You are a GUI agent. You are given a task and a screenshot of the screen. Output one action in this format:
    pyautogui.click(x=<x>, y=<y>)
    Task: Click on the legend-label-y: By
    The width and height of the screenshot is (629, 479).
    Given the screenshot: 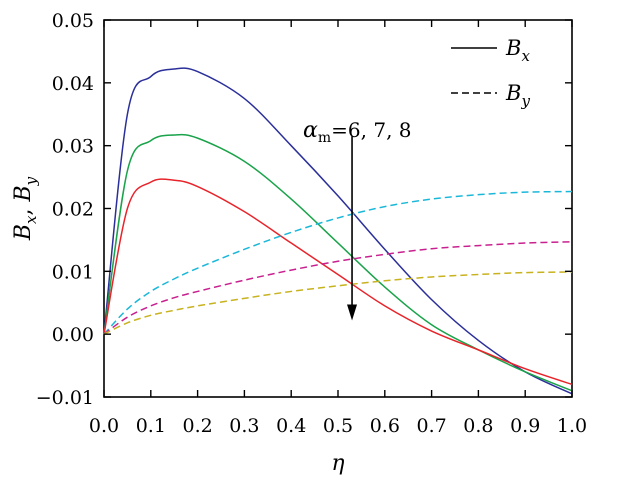 What is the action you would take?
    pyautogui.click(x=517, y=95)
    